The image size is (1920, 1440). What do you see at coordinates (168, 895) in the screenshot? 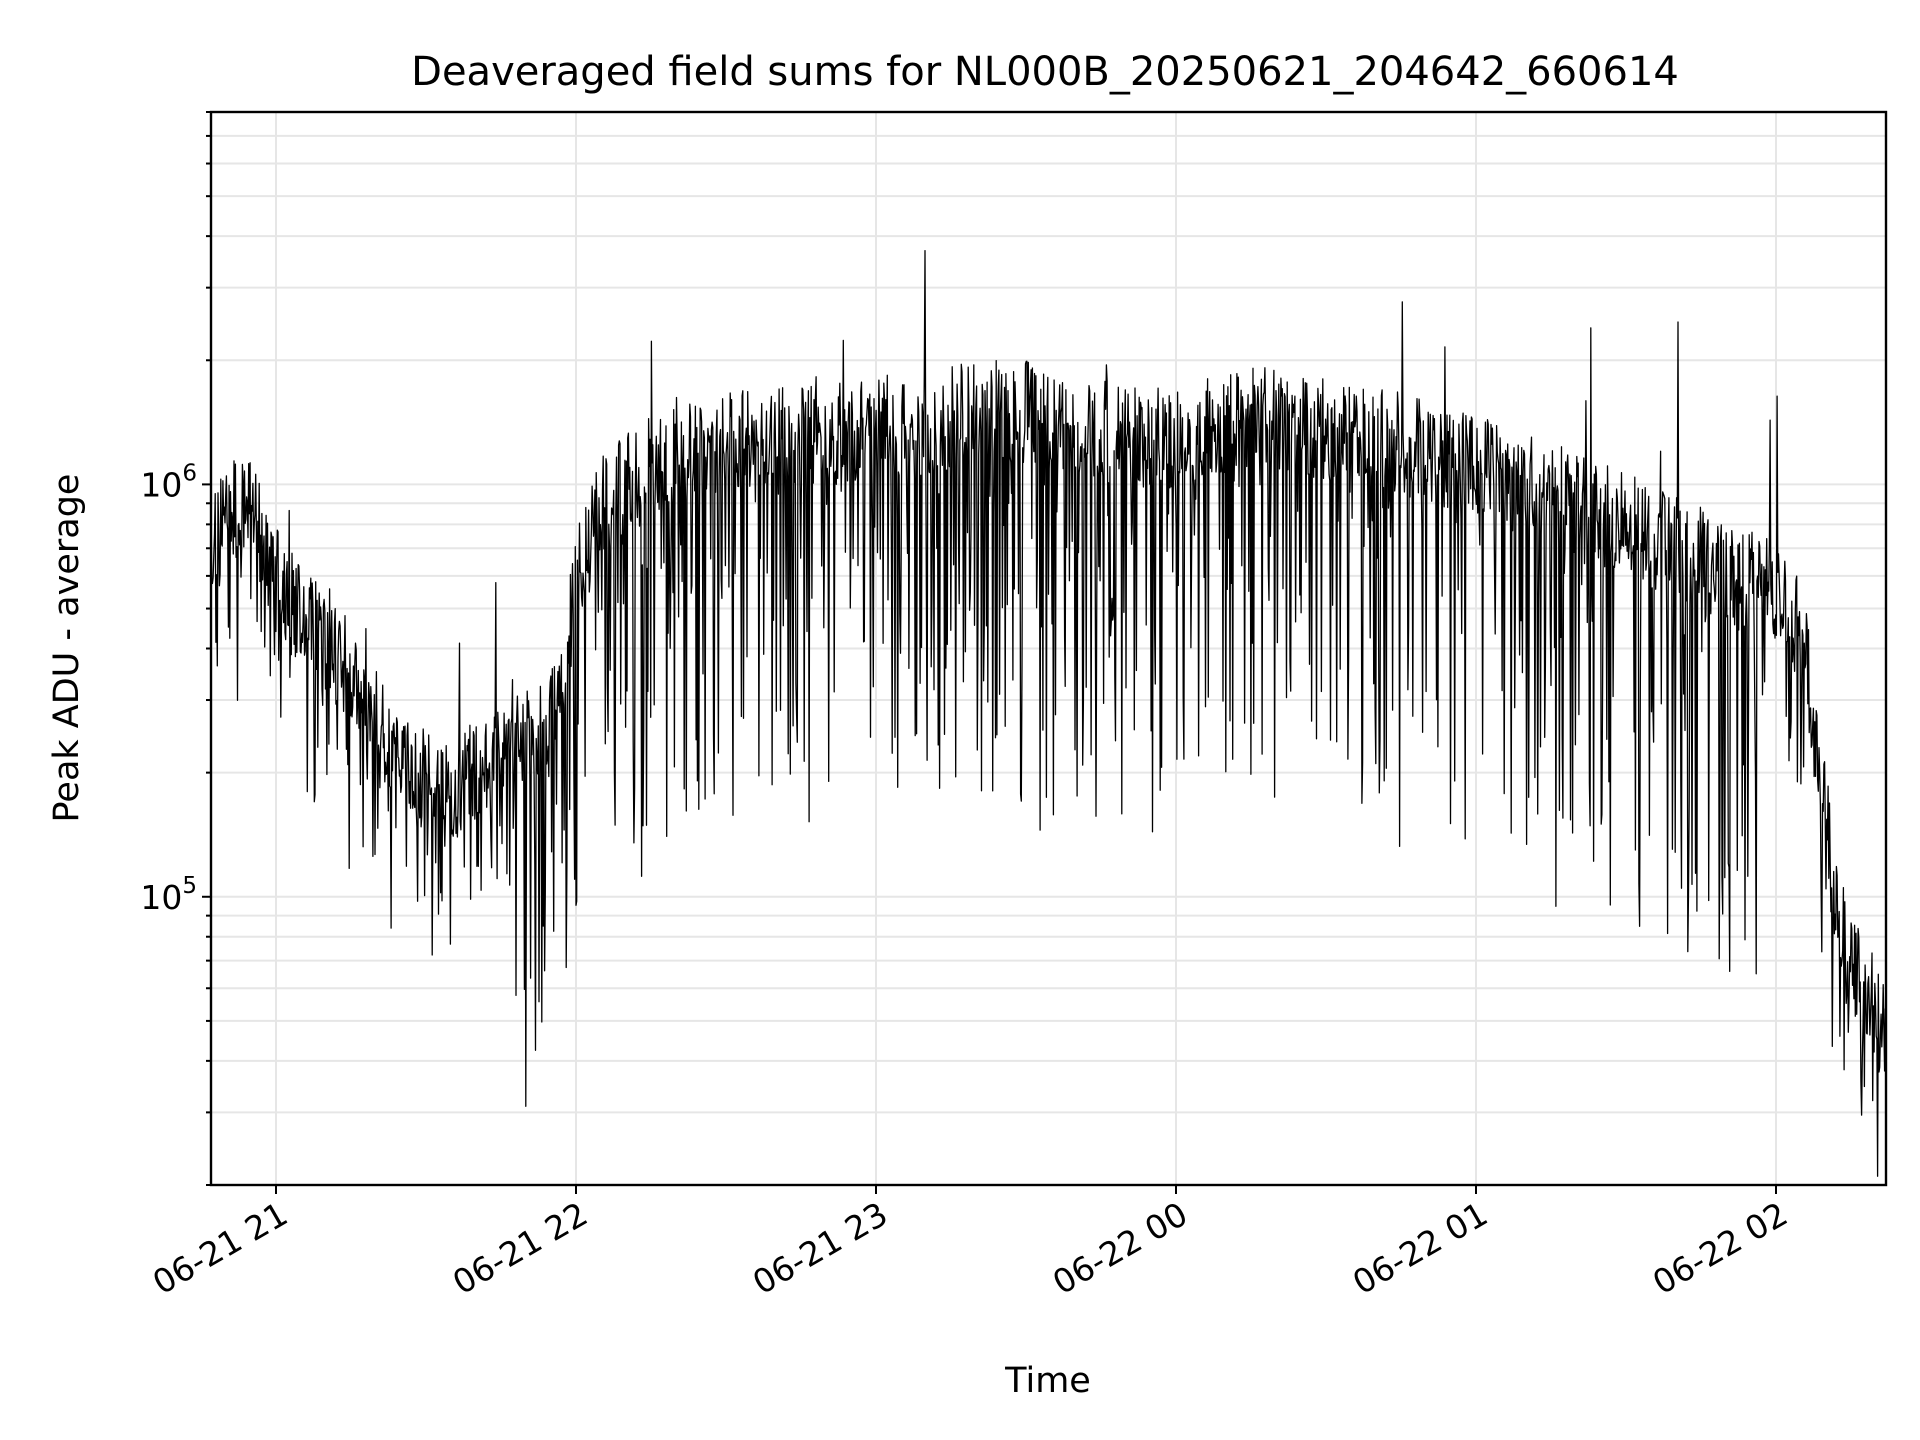
I see `y-tick-label: 10⁵` at bounding box center [168, 895].